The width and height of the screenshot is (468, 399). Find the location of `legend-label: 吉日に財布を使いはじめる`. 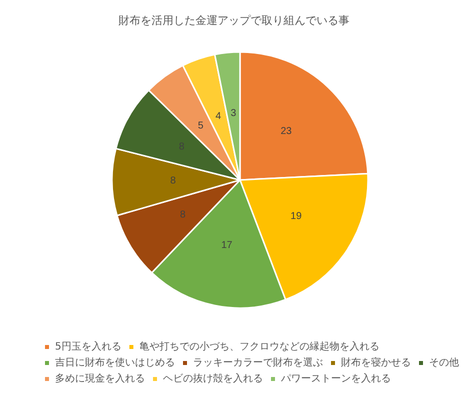

legend-label: 吉日に財布を使いはじめる is located at coordinates (115, 362).